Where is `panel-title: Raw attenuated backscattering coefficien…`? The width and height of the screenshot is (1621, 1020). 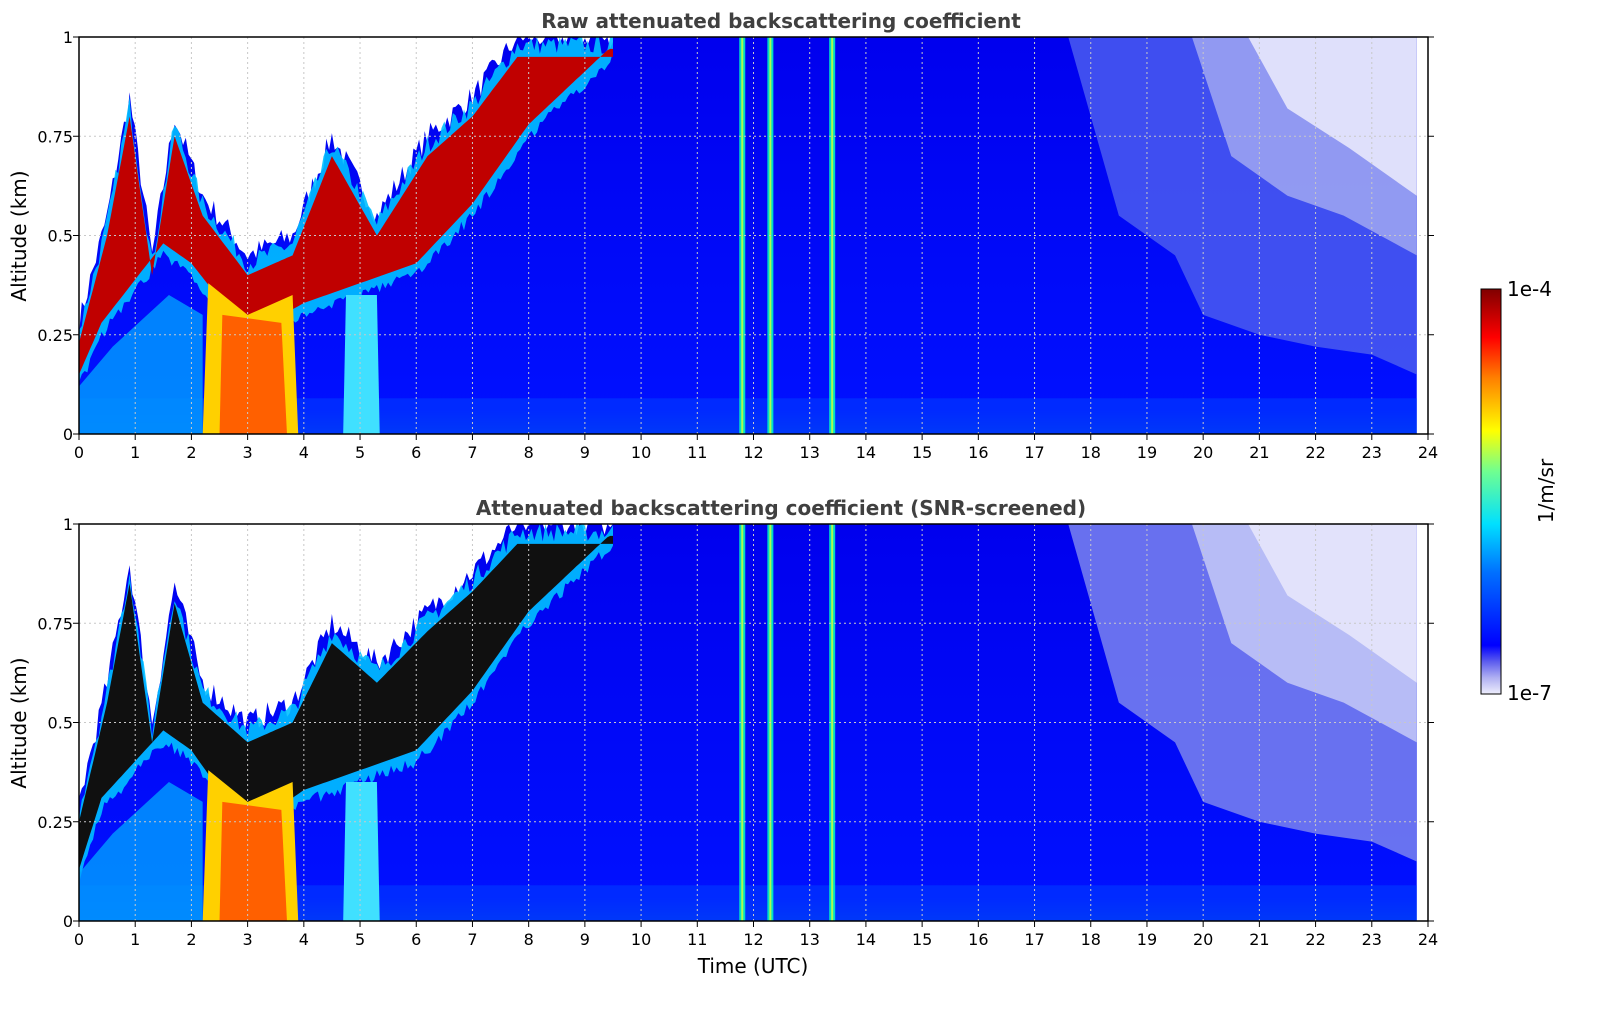 panel-title: Raw attenuated backscattering coefficien… is located at coordinates (781, 21).